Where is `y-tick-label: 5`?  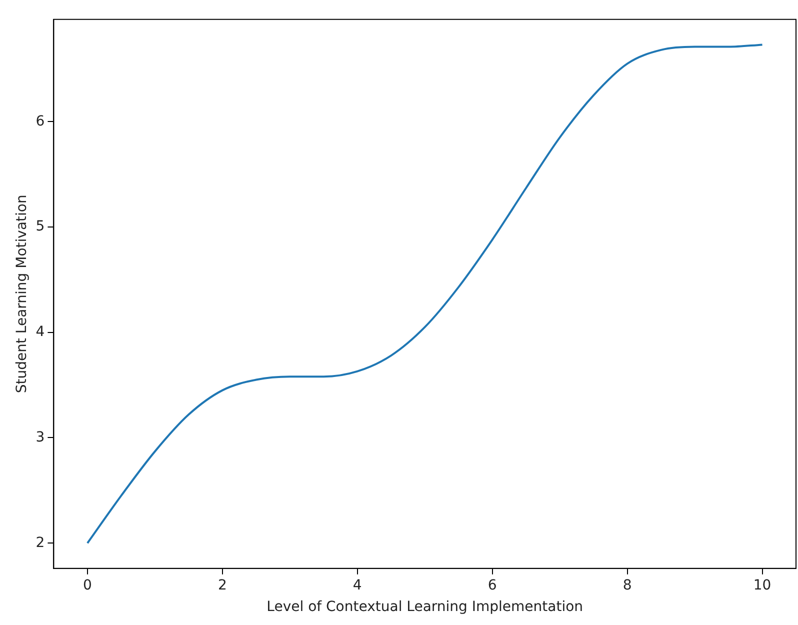
y-tick-label: 5 is located at coordinates (40, 226).